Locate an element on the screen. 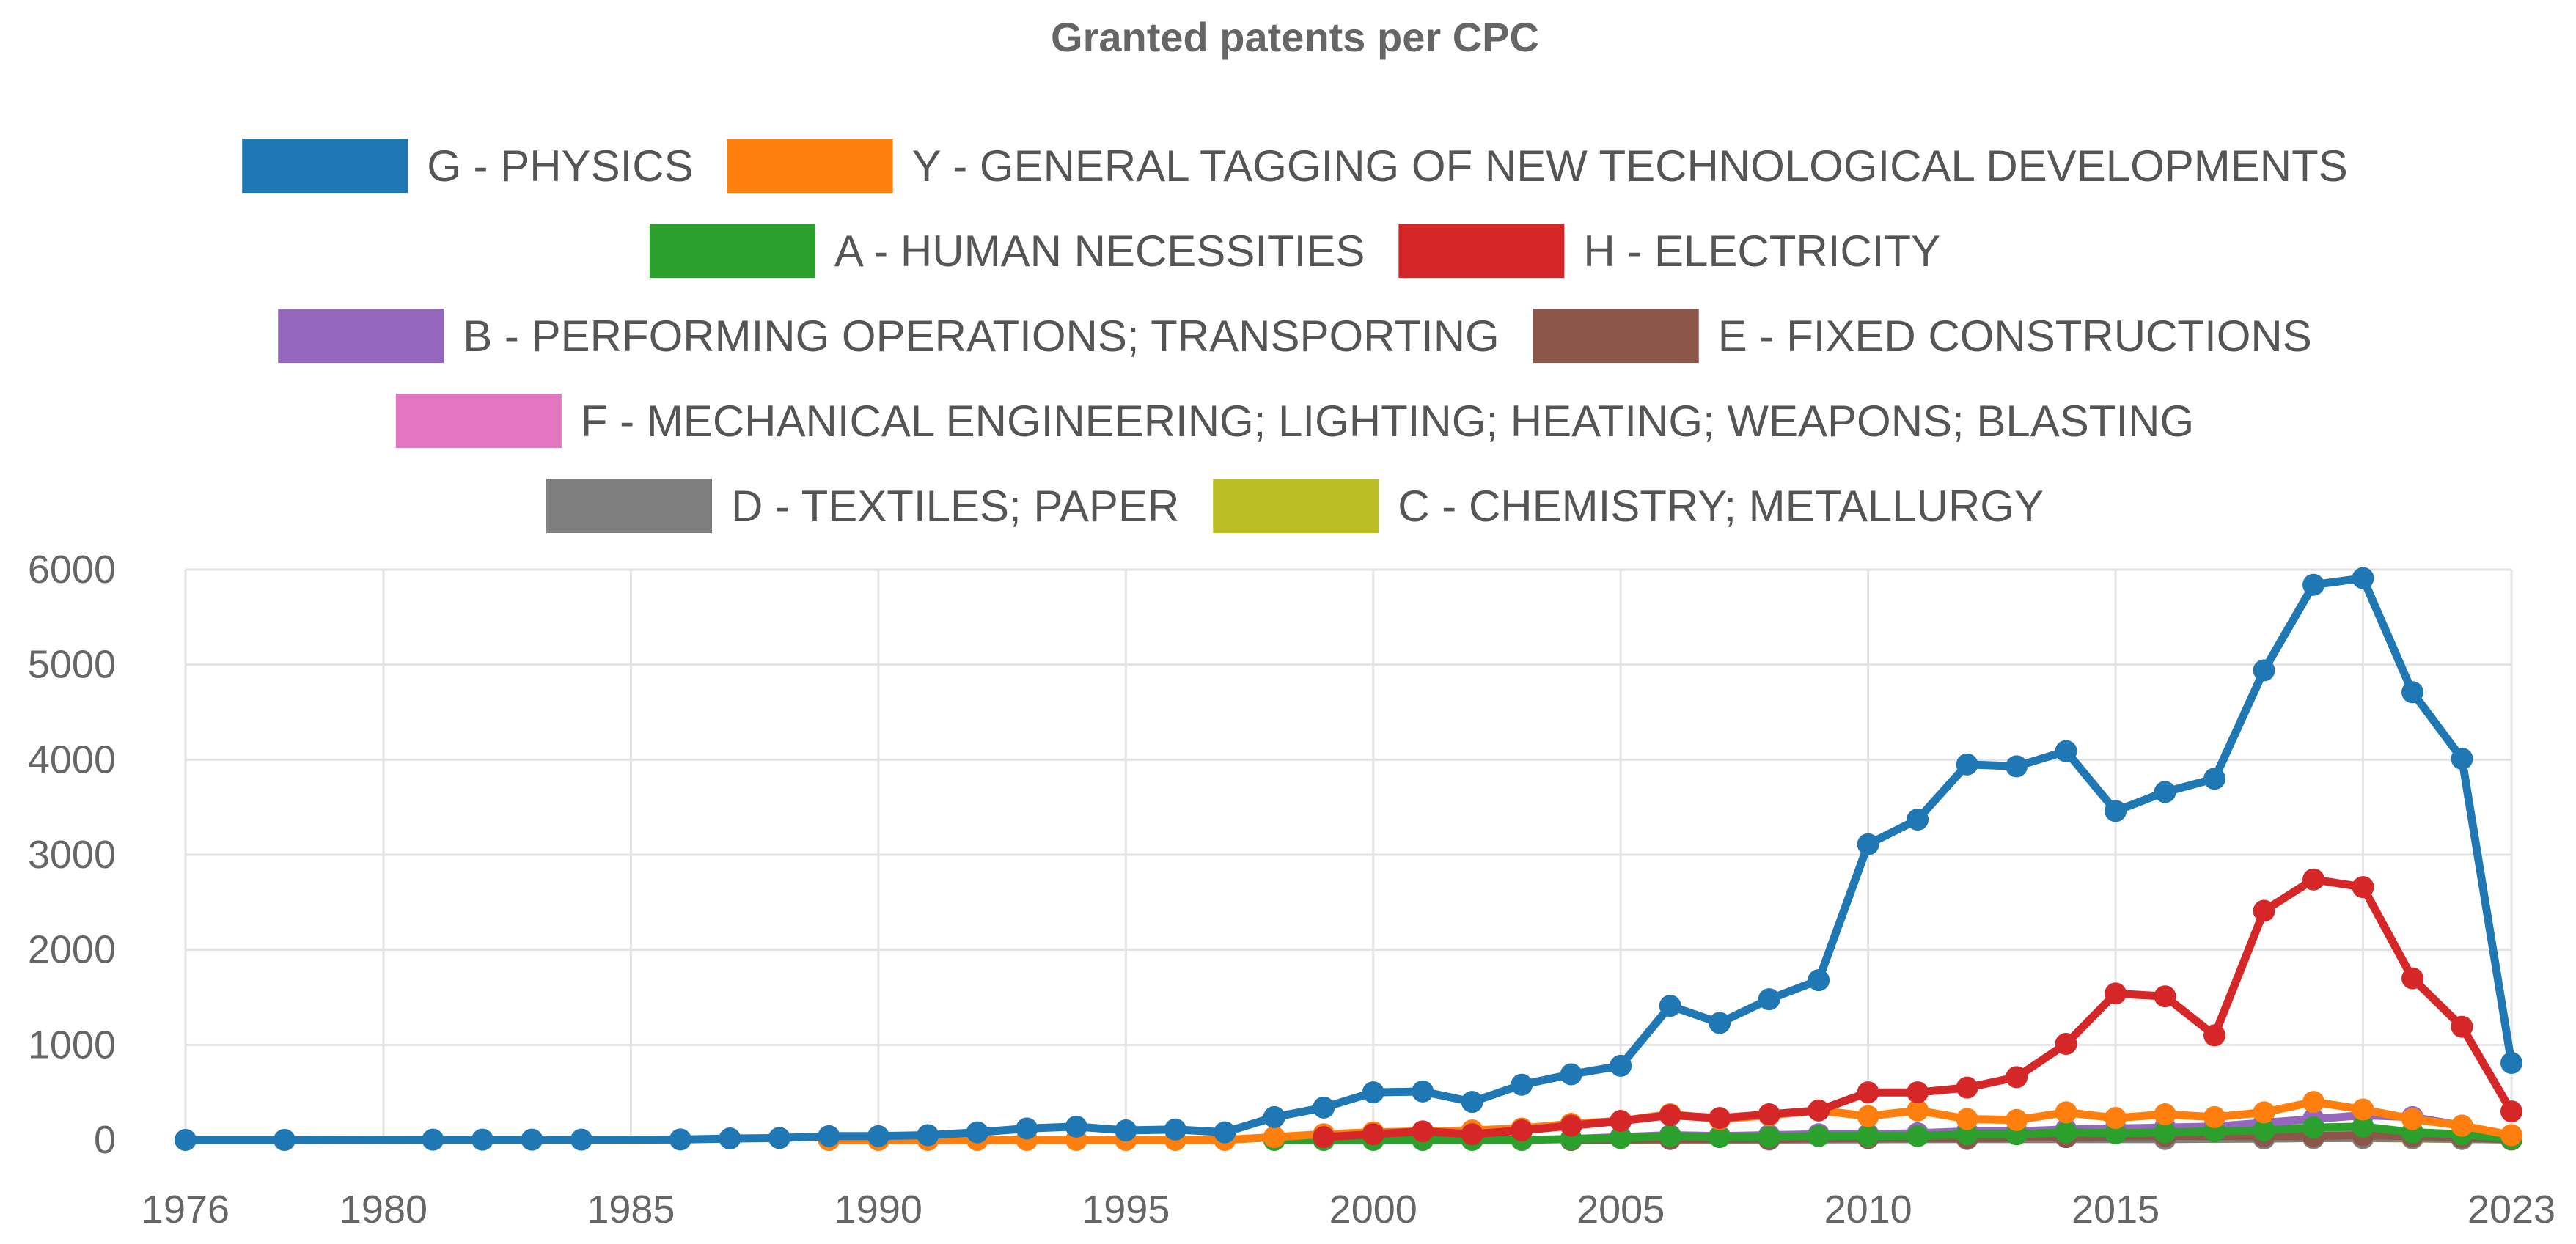 Image resolution: width=2576 pixels, height=1244 pixels. x-tick-label: 2023 is located at coordinates (2511, 1210).